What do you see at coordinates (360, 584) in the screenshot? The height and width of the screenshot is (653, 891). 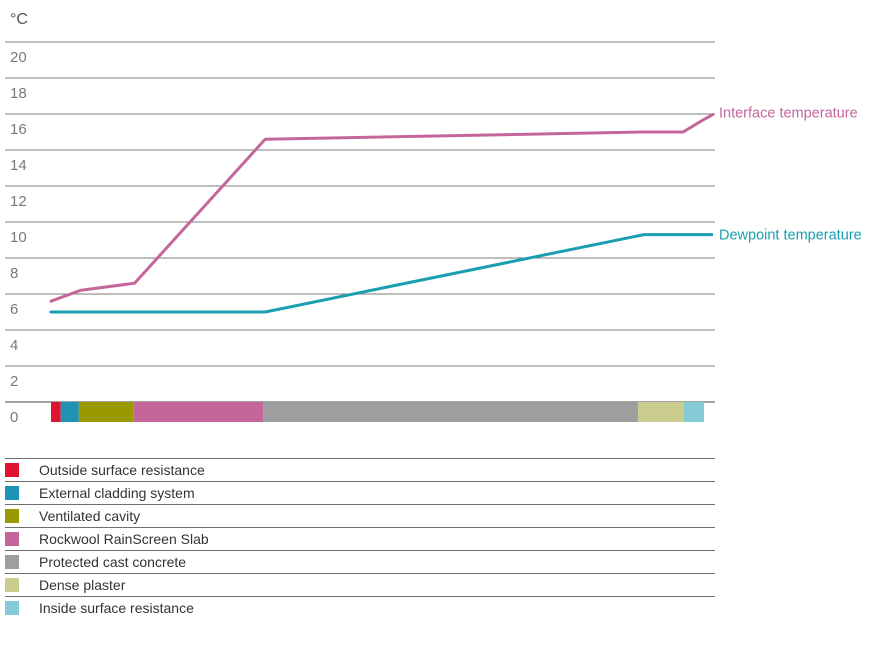 I see `legend-item: Dense plaster` at bounding box center [360, 584].